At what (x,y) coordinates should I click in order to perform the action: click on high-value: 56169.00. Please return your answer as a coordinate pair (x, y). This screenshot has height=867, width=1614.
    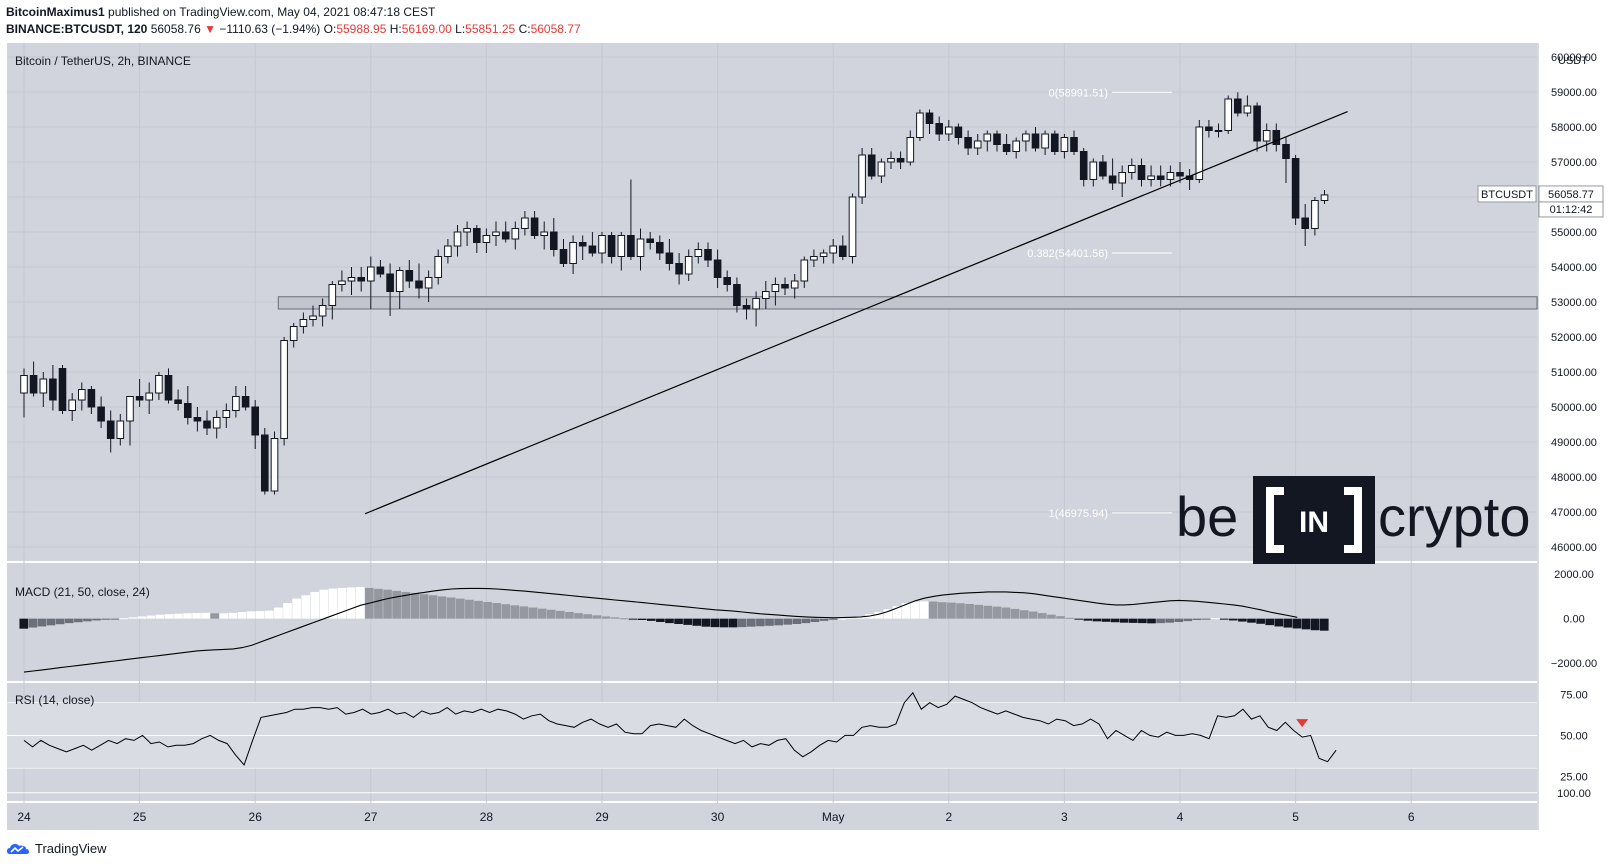
    Looking at the image, I should click on (426, 29).